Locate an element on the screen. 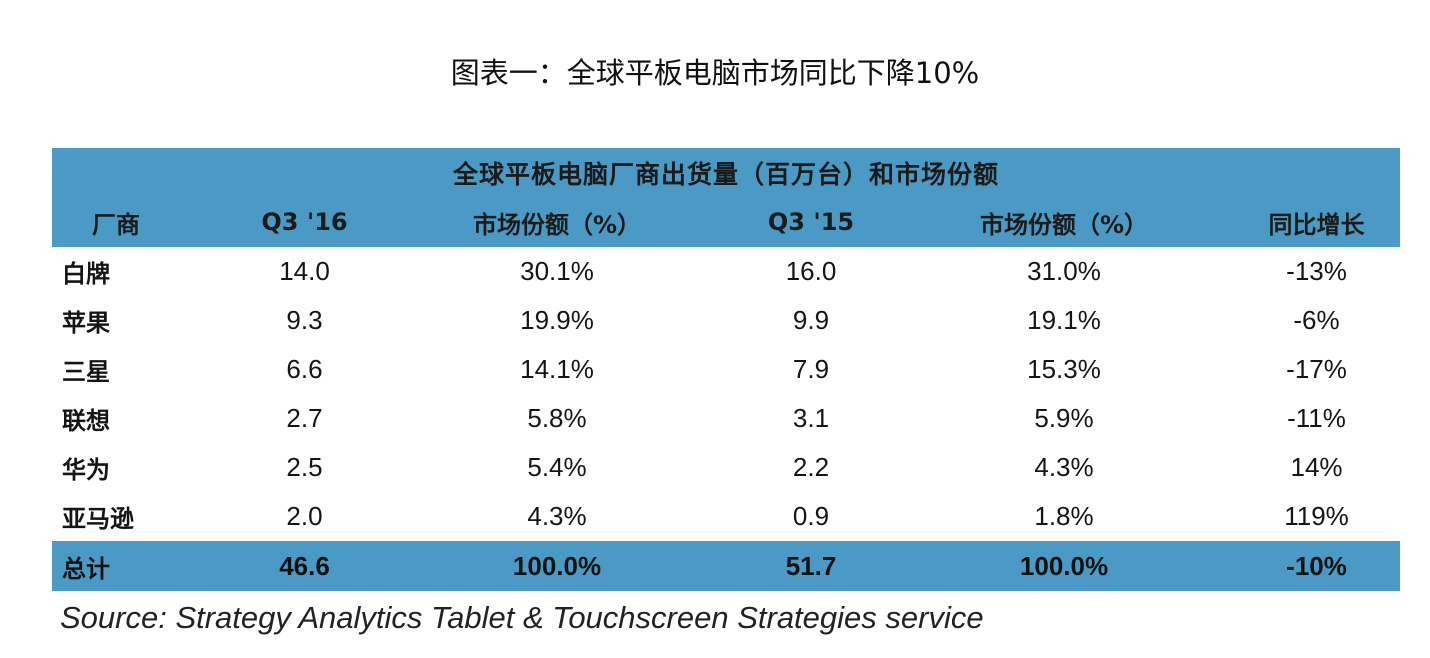 This screenshot has height=658, width=1430. vendor-cell: 华为 is located at coordinates (86, 470).